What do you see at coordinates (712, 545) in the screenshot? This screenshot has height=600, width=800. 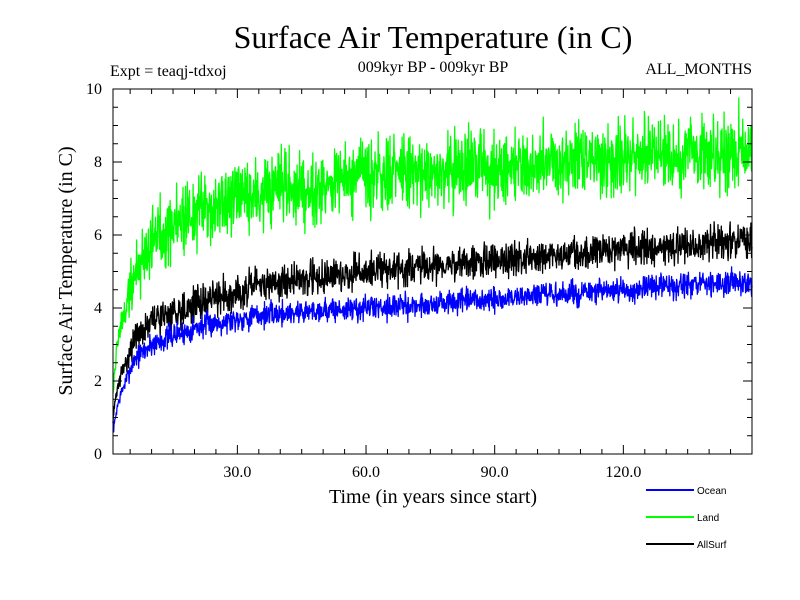 I see `legend-label-allsurf: AllSurf` at bounding box center [712, 545].